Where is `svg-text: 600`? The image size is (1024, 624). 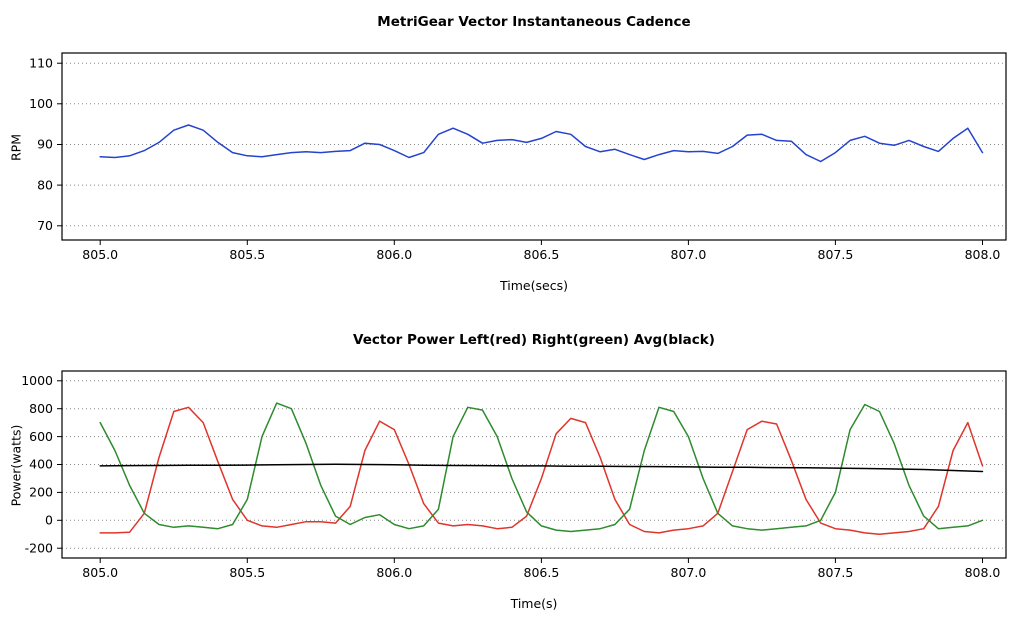
svg-text: 600 is located at coordinates (41, 436).